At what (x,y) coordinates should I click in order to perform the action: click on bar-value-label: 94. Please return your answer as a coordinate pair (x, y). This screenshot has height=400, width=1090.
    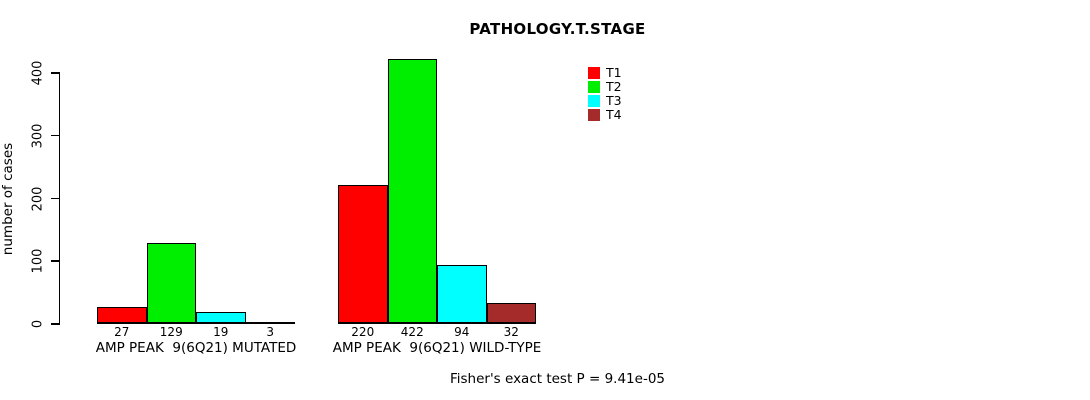
    Looking at the image, I should click on (462, 331).